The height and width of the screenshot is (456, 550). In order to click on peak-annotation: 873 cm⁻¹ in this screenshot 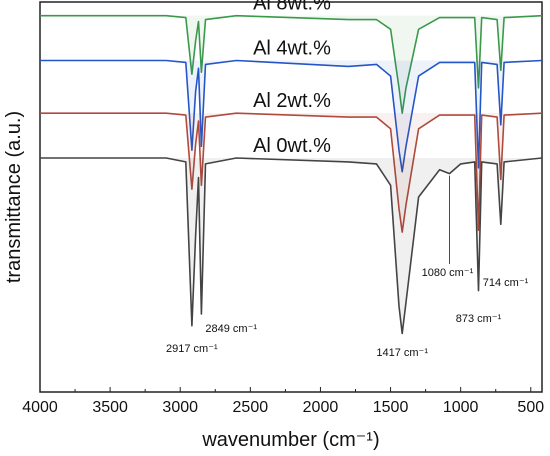, I will do `click(479, 319)`.